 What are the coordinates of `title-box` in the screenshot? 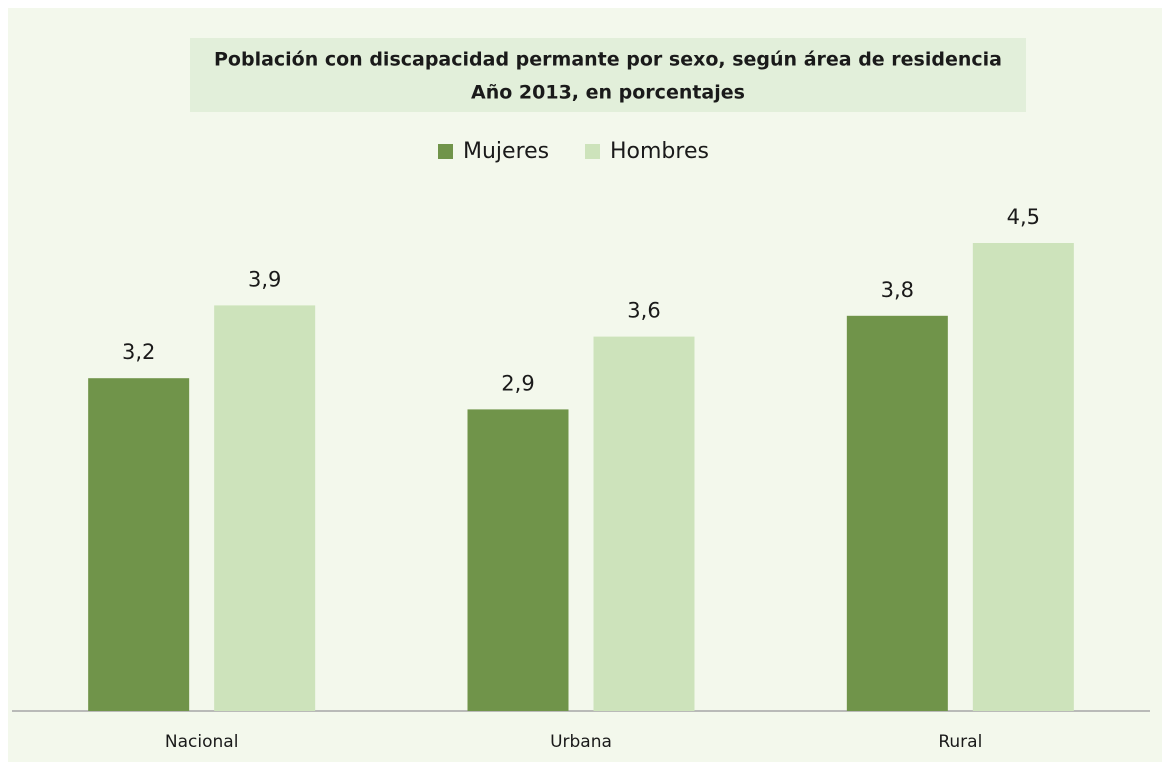 It's located at (608, 75).